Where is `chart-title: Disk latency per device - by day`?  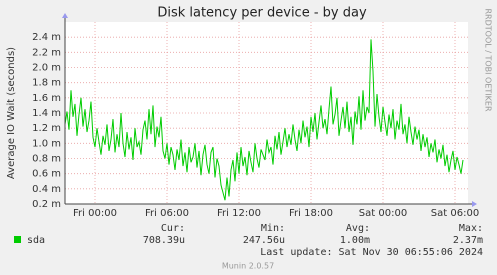
chart-title: Disk latency per device - by day is located at coordinates (262, 13).